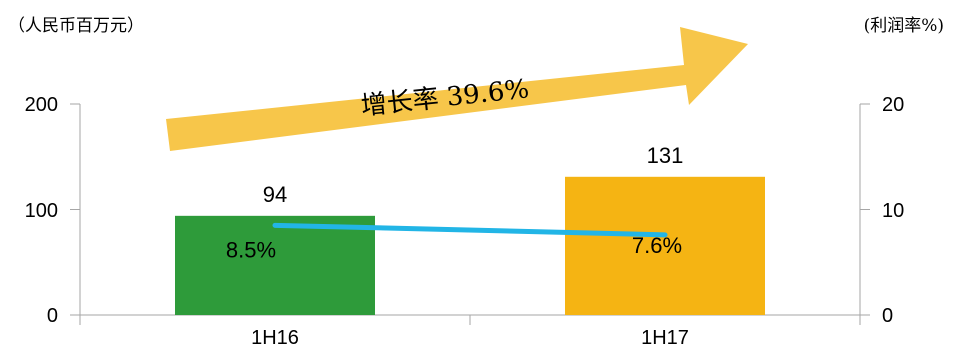  I want to click on margin-label-1H16: 8.5%, so click(251, 249).